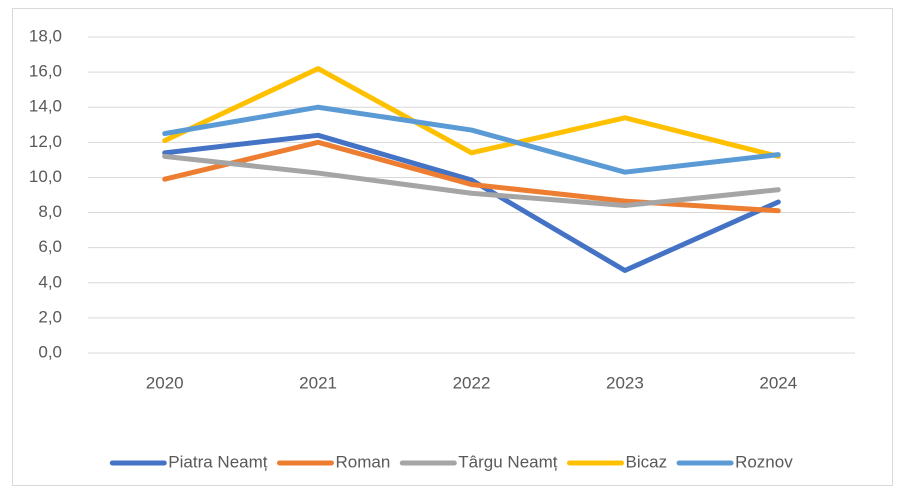  Describe the element at coordinates (50, 246) in the screenshot. I see `y-tick-label: 6,0` at that location.